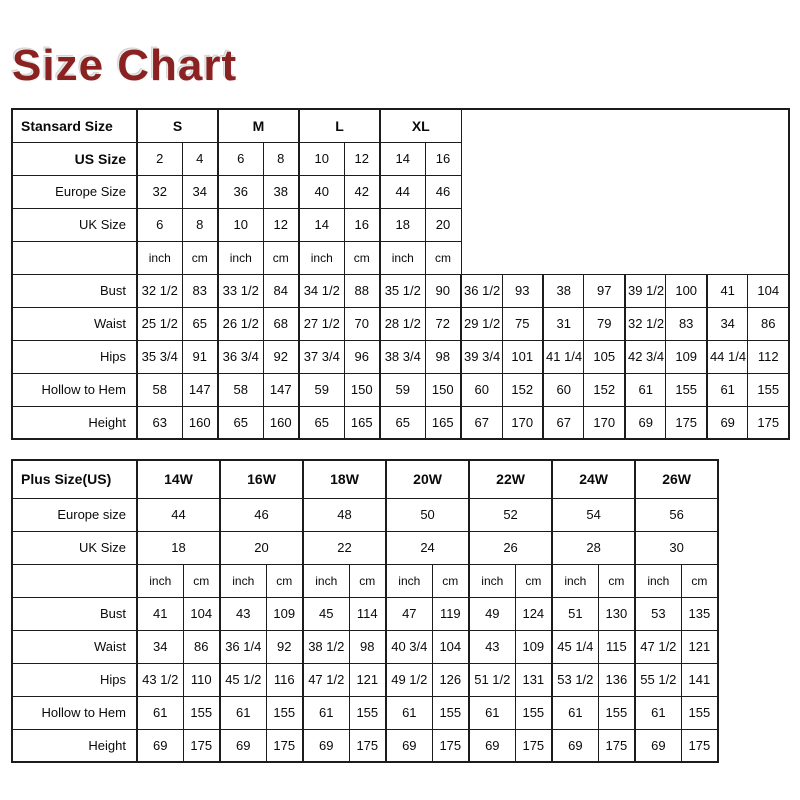 The height and width of the screenshot is (800, 800). I want to click on measurement-value: 36 1/4, so click(243, 646).